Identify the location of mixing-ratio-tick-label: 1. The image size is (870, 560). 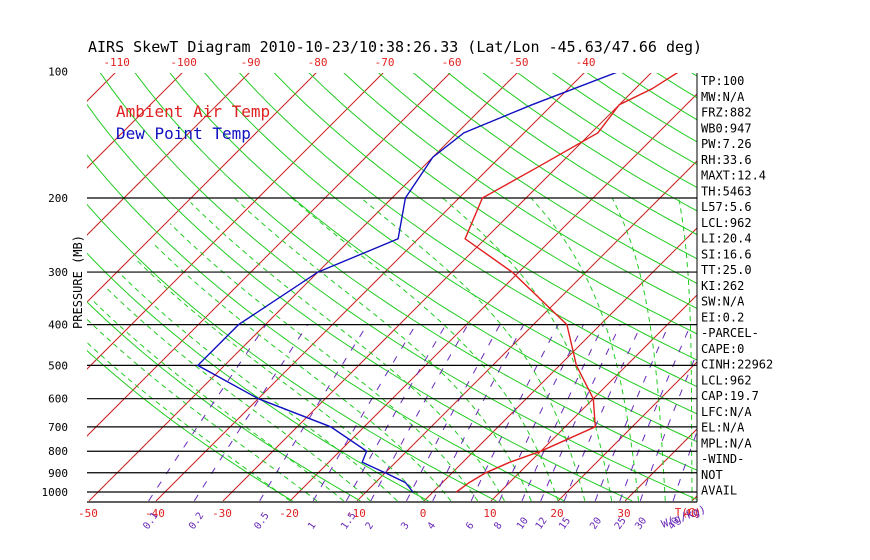
(312, 525).